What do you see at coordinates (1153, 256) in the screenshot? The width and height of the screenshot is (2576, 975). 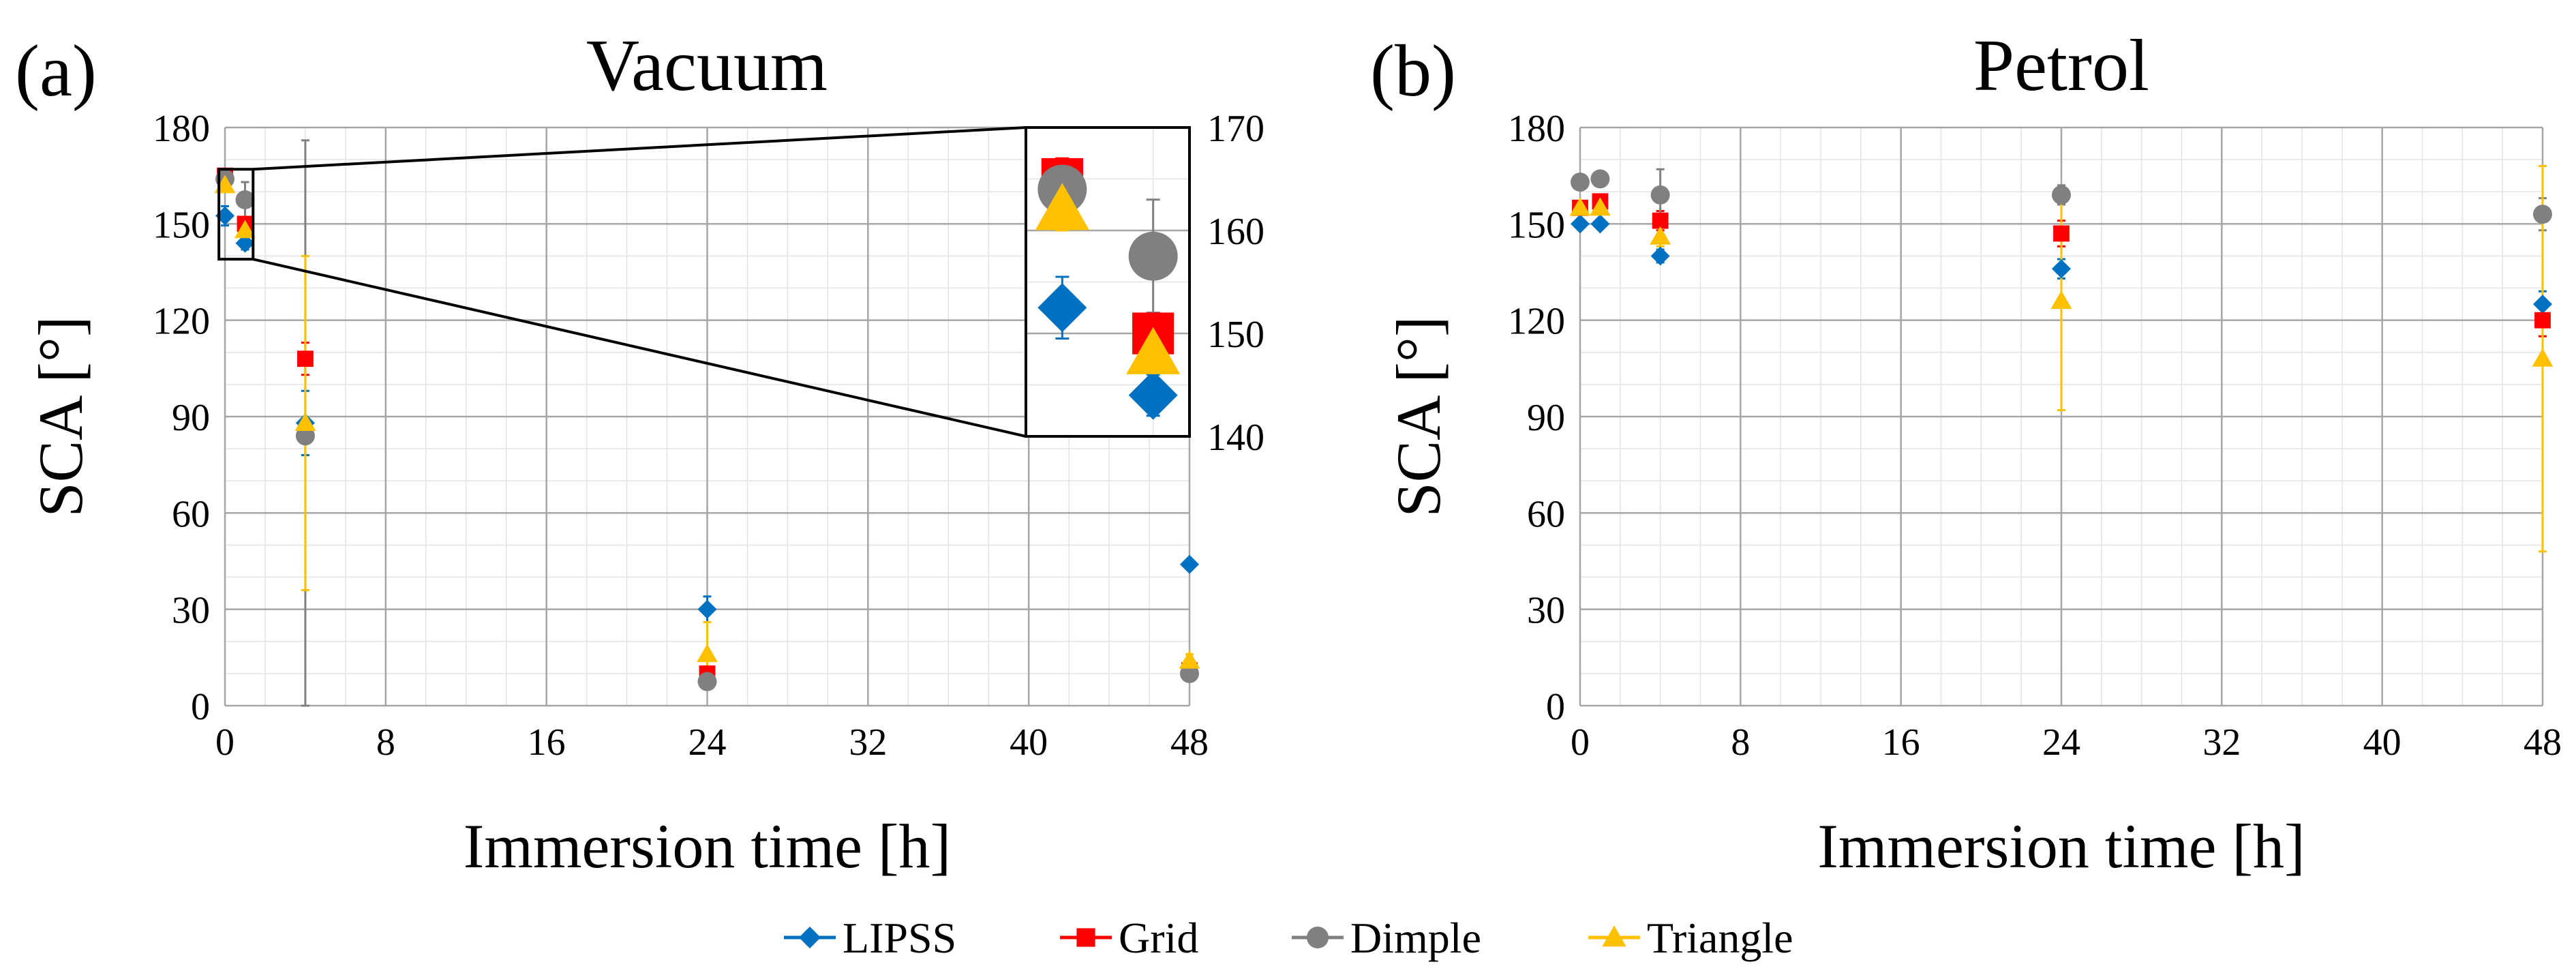 I see `inset-dimple-point` at bounding box center [1153, 256].